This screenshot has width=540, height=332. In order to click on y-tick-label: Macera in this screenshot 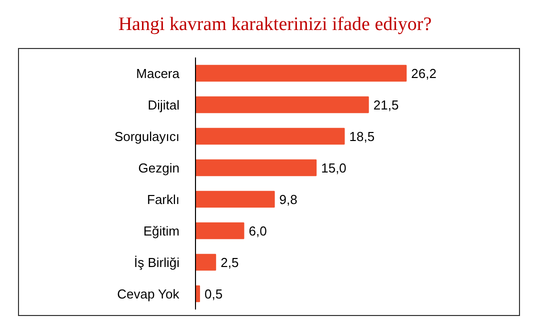, I will do `click(158, 73)`.